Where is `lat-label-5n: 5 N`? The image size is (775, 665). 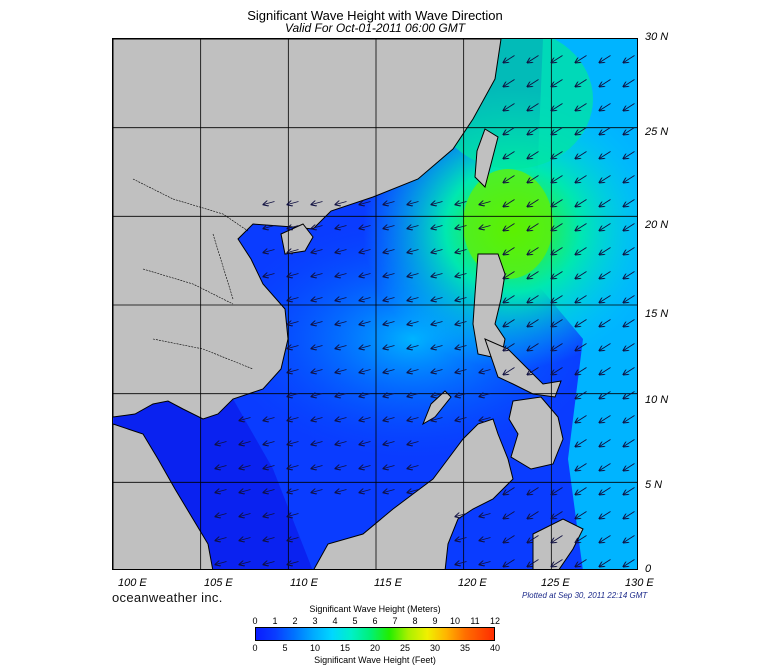
lat-label-5n: 5 N is located at coordinates (654, 485).